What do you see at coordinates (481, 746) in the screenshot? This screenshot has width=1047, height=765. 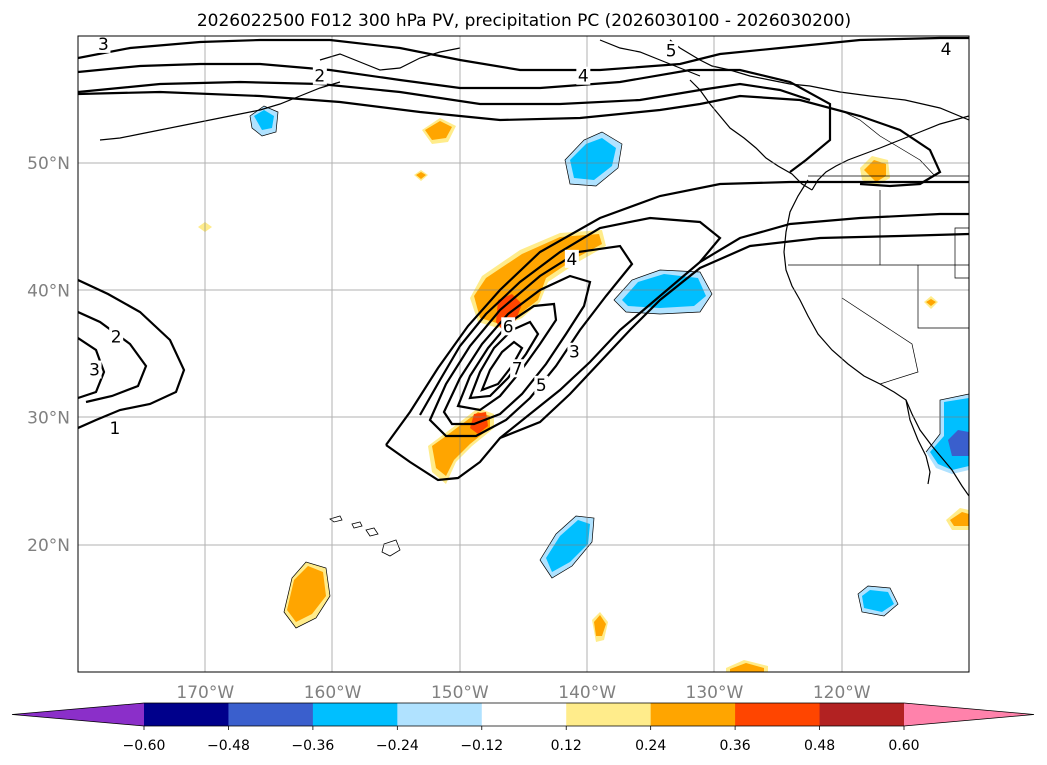 I see `colorbar-tick-label: −0.12` at bounding box center [481, 746].